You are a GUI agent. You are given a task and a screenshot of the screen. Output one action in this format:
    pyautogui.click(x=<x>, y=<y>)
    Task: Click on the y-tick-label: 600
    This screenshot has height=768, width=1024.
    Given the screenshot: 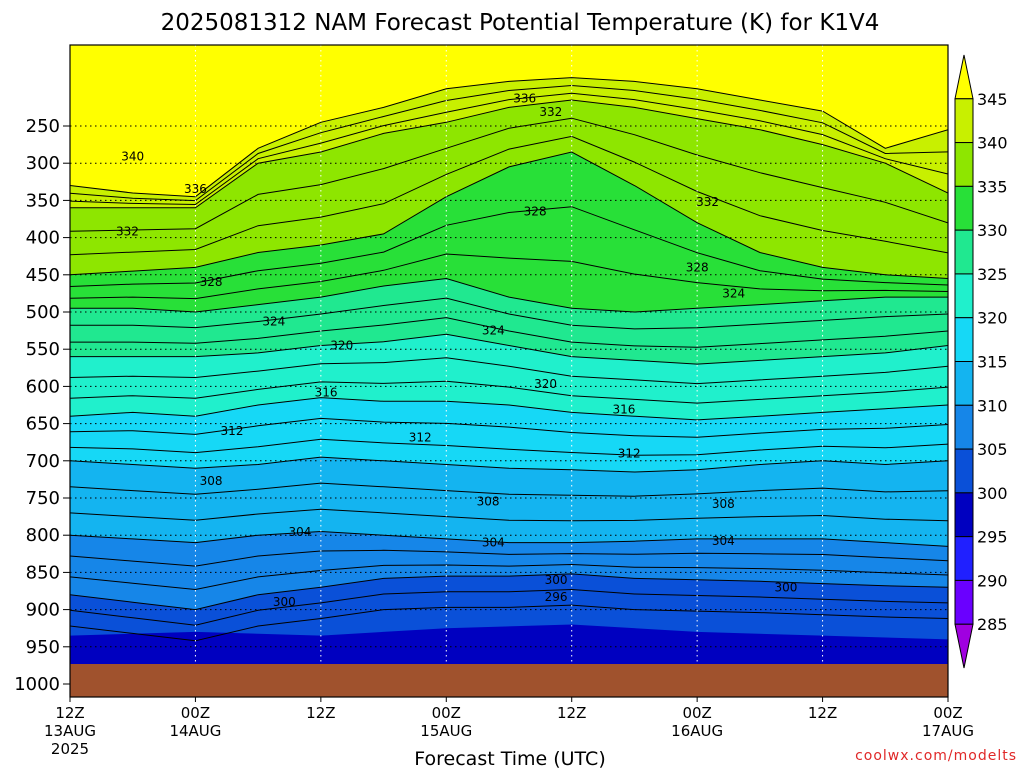 What is the action you would take?
    pyautogui.click(x=43, y=386)
    